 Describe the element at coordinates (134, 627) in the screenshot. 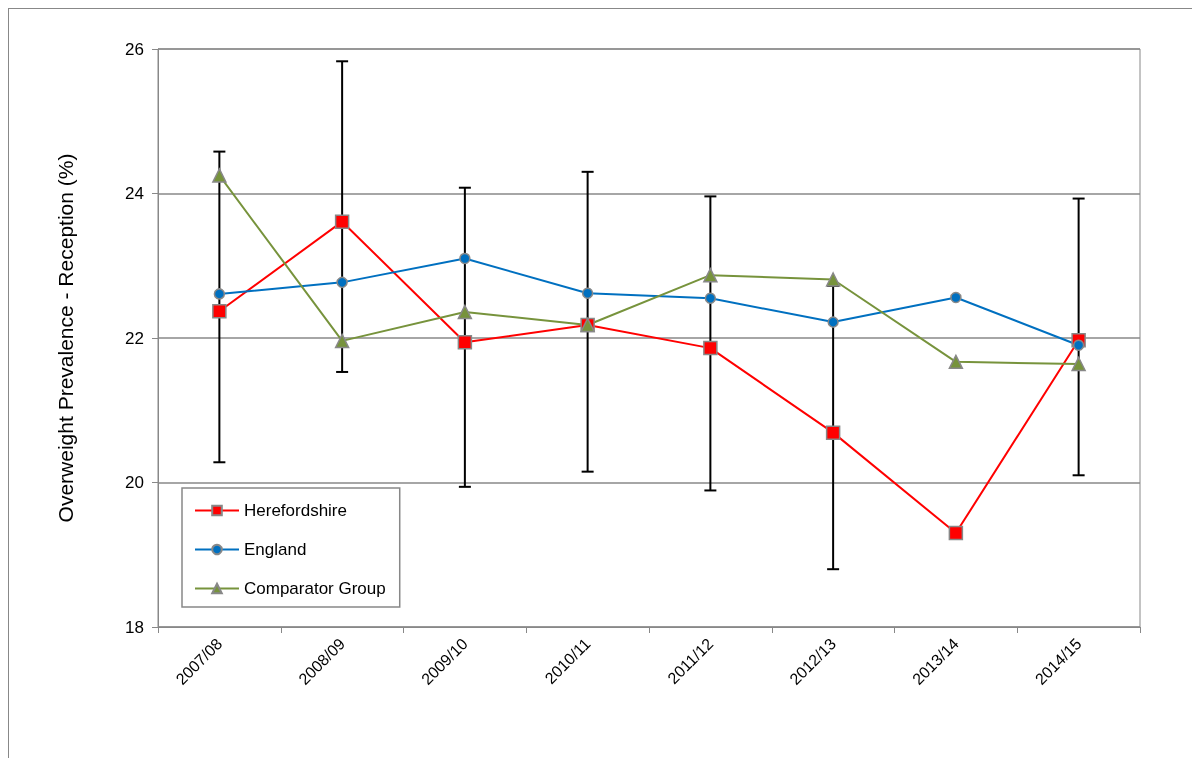

I see `y-tick-label: 18` at that location.